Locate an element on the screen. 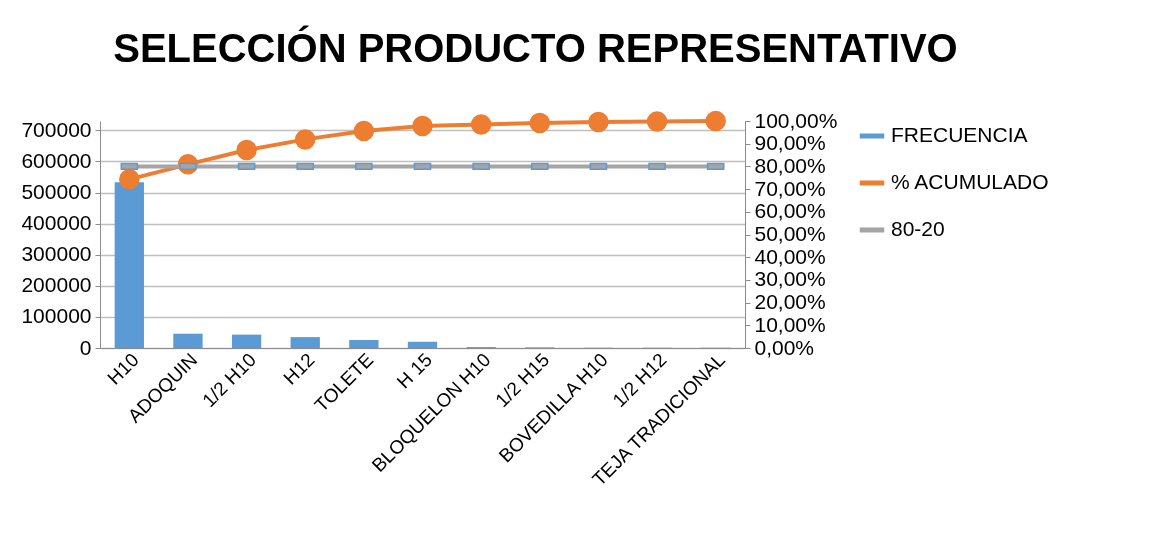 The height and width of the screenshot is (544, 1174). y2-tick-label: 50,00% is located at coordinates (790, 233).